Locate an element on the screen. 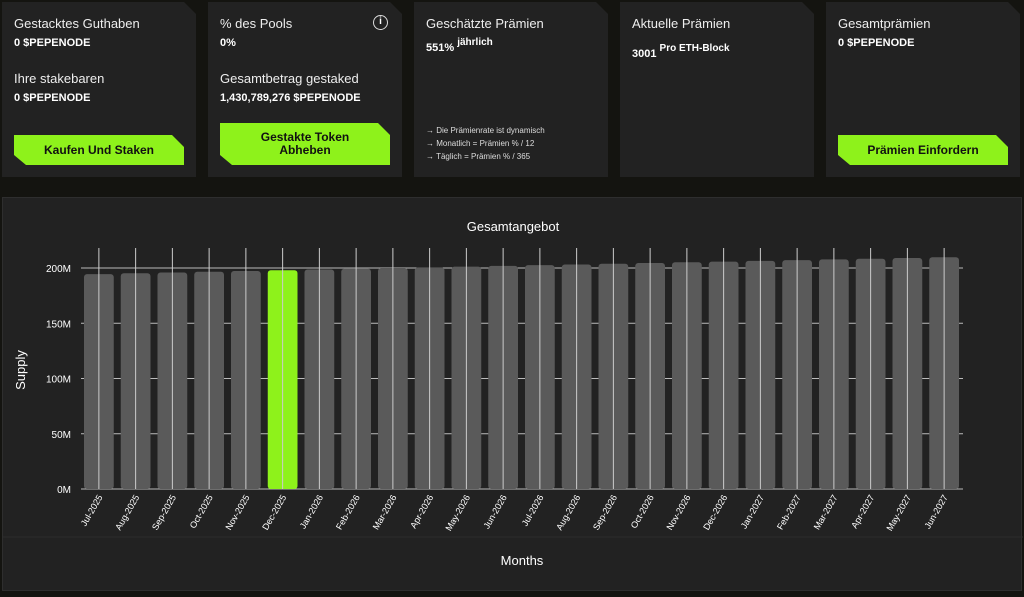 The image size is (1024, 597). x-tick-label: May-2026 is located at coordinates (457, 513).